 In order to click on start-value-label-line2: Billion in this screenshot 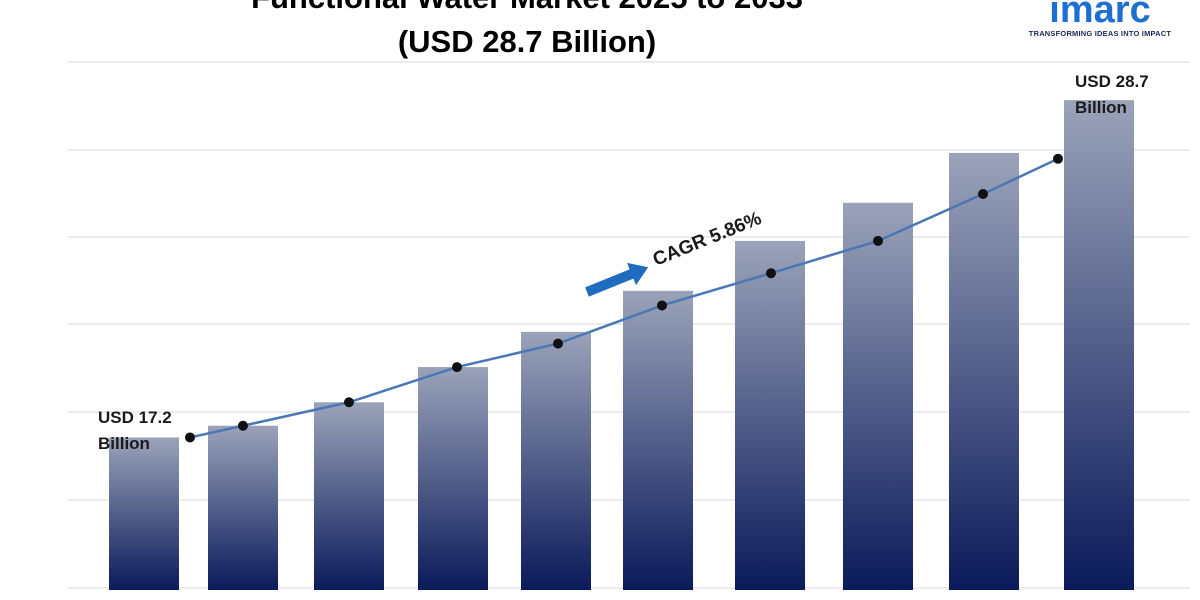, I will do `click(124, 443)`.